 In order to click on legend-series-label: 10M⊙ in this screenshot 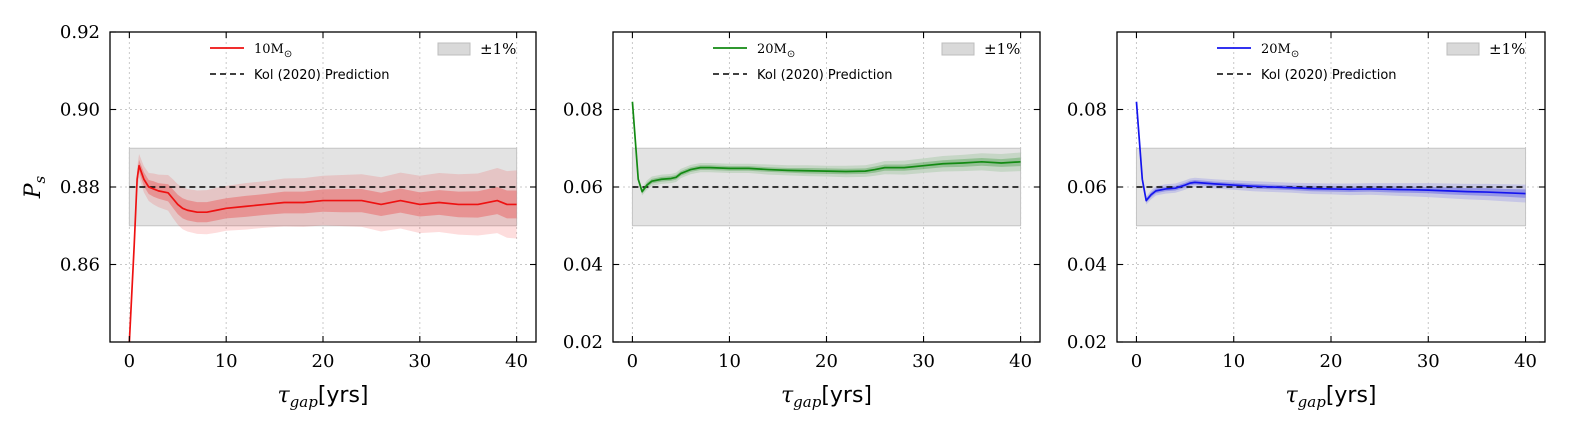, I will do `click(273, 51)`.